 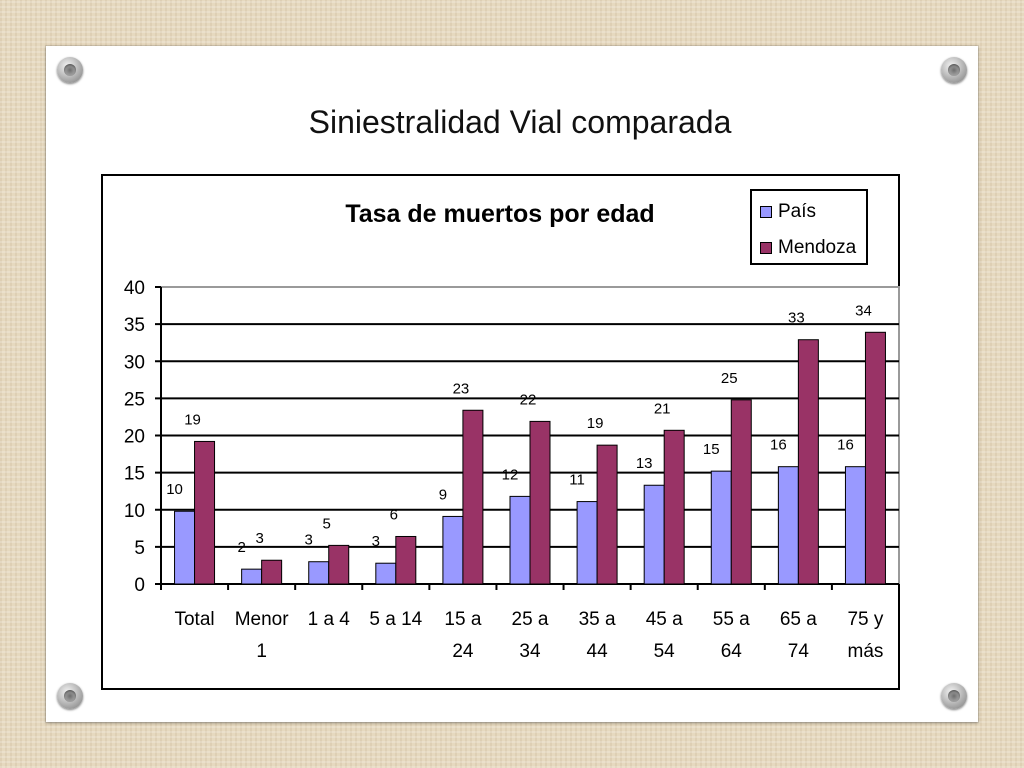 I want to click on x-tick-label: 65 a, so click(x=798, y=619).